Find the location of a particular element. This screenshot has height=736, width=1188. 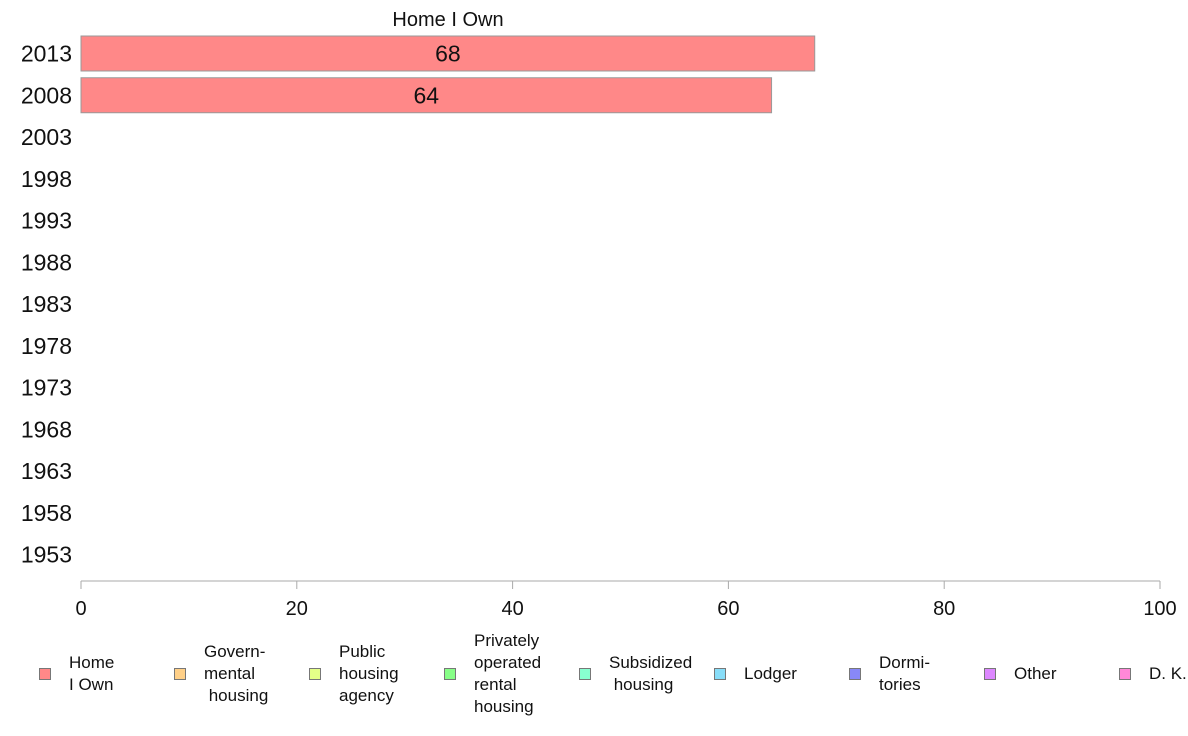

bar-value-label: 64 is located at coordinates (426, 95).